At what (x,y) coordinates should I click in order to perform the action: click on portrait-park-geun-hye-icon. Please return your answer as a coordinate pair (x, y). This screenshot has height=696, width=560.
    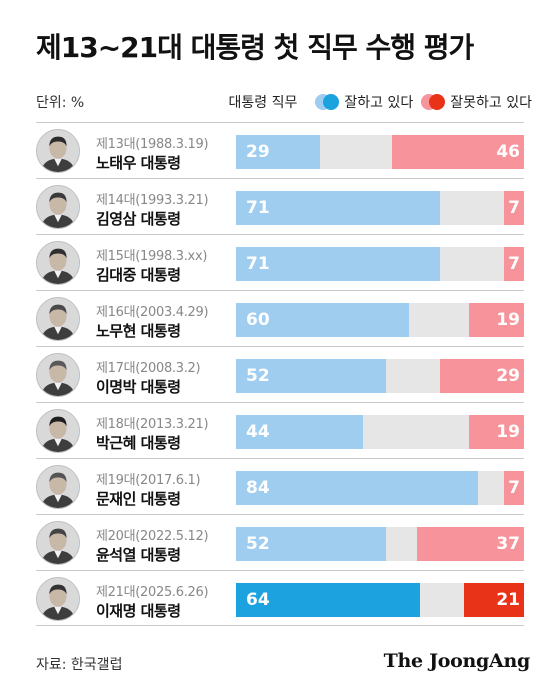
    Looking at the image, I should click on (58, 431).